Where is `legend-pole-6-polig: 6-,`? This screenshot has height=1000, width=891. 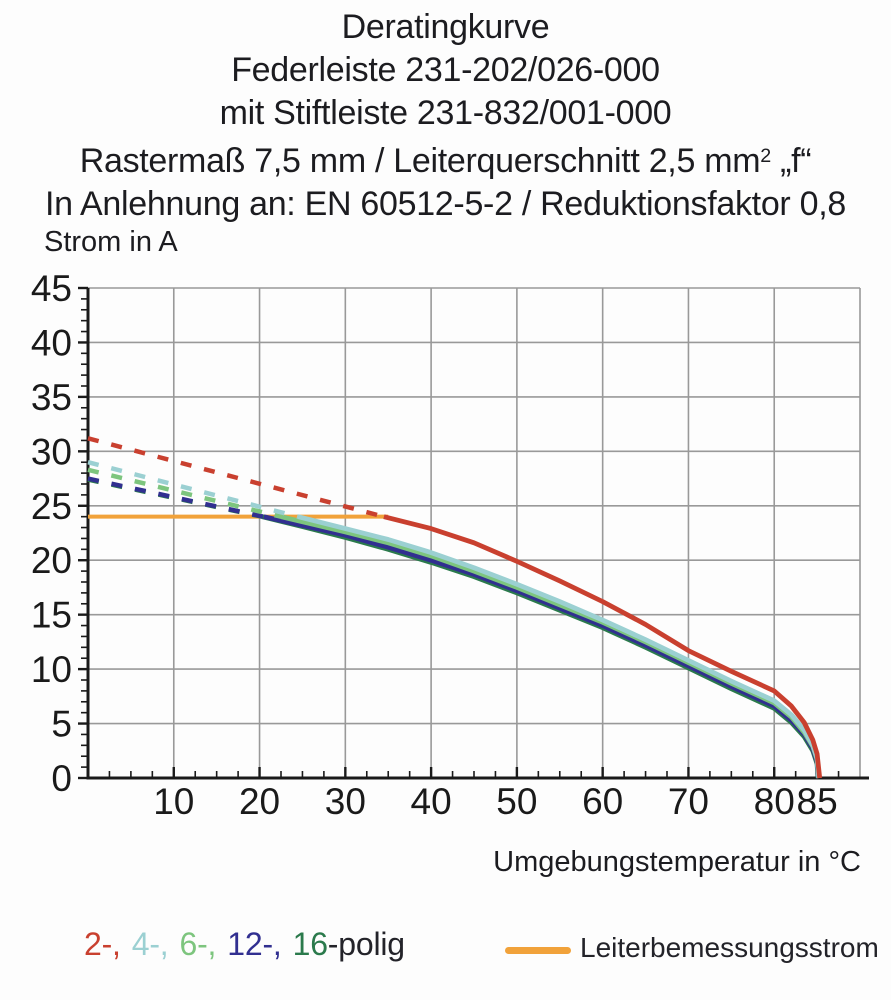
legend-pole-6-polig: 6-, is located at coordinates (198, 944).